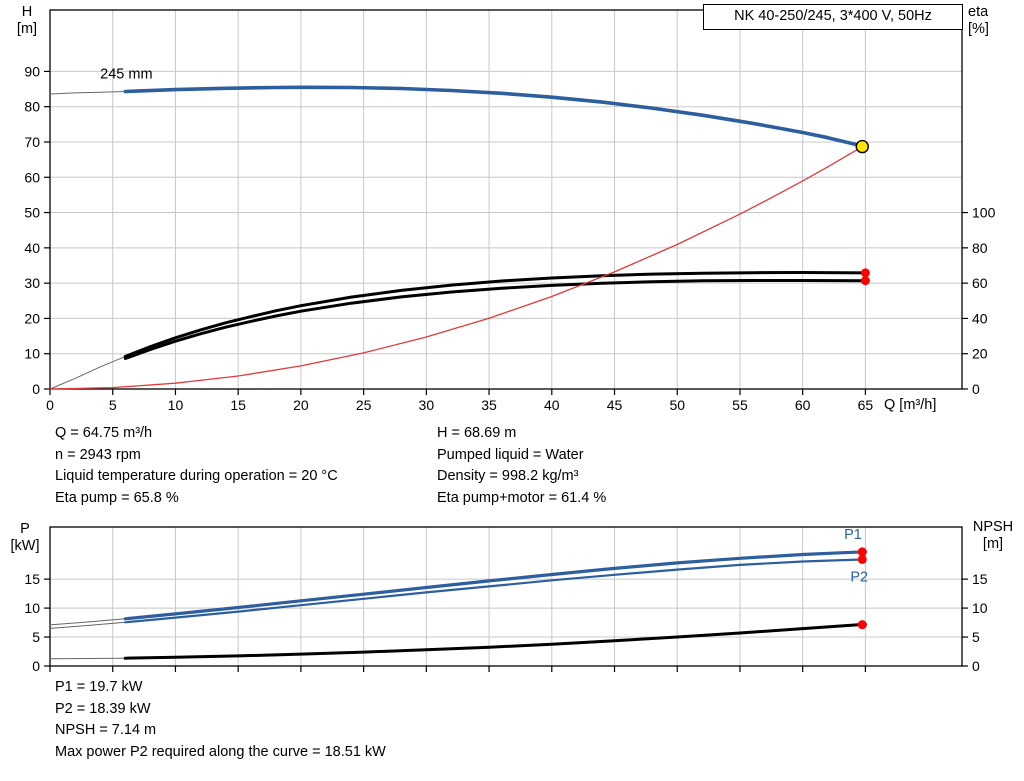 This screenshot has width=1024, height=781. Describe the element at coordinates (99, 687) in the screenshot. I see `info-line-p1: P1 = 19.7 kW` at that location.